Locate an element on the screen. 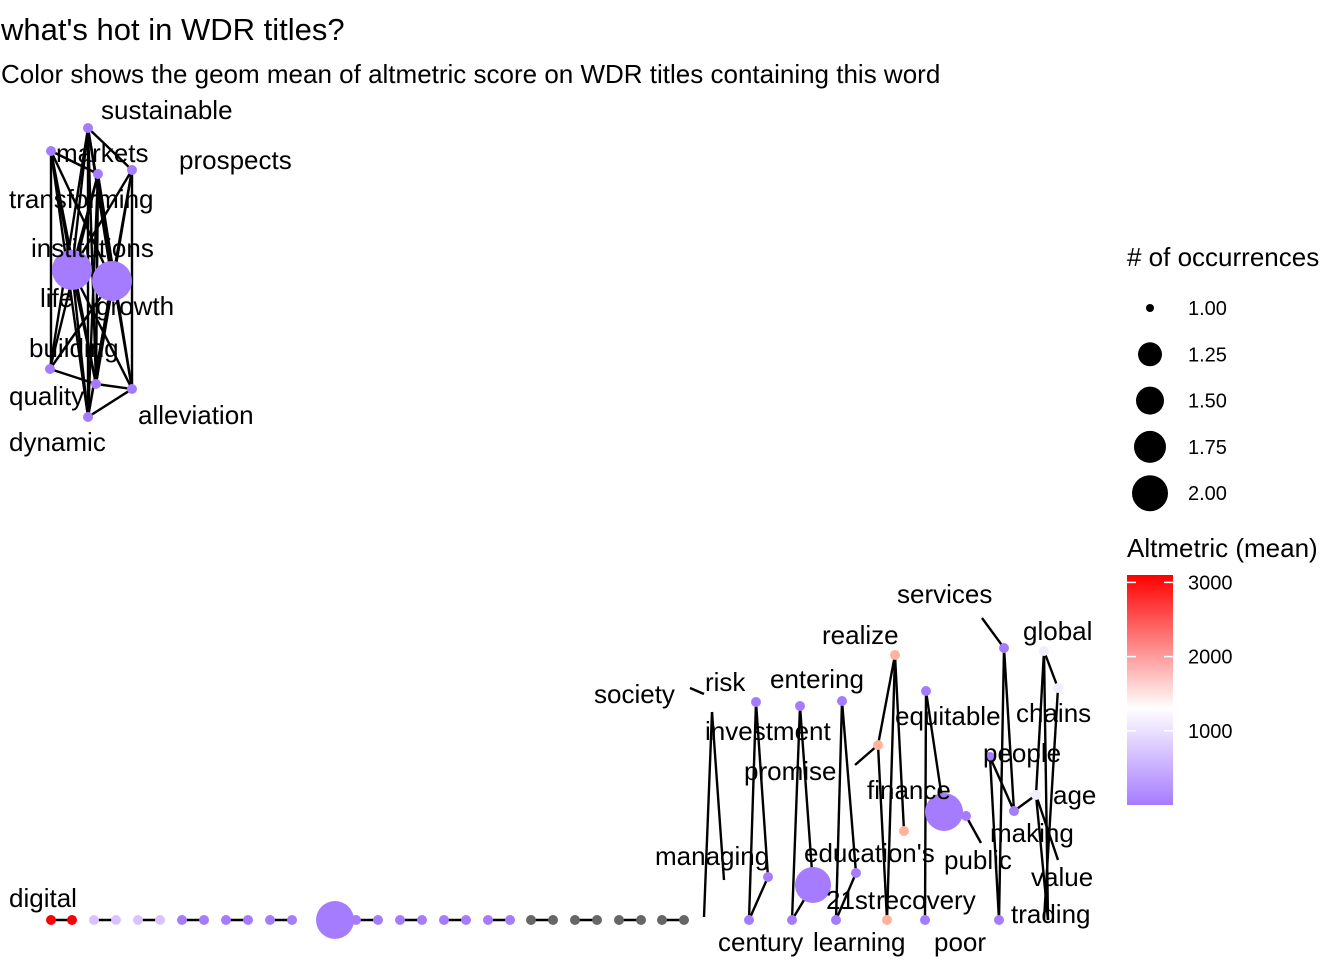 This screenshot has height=960, width=1344. chart-title: what's hot in WDR titles? is located at coordinates (172, 29).